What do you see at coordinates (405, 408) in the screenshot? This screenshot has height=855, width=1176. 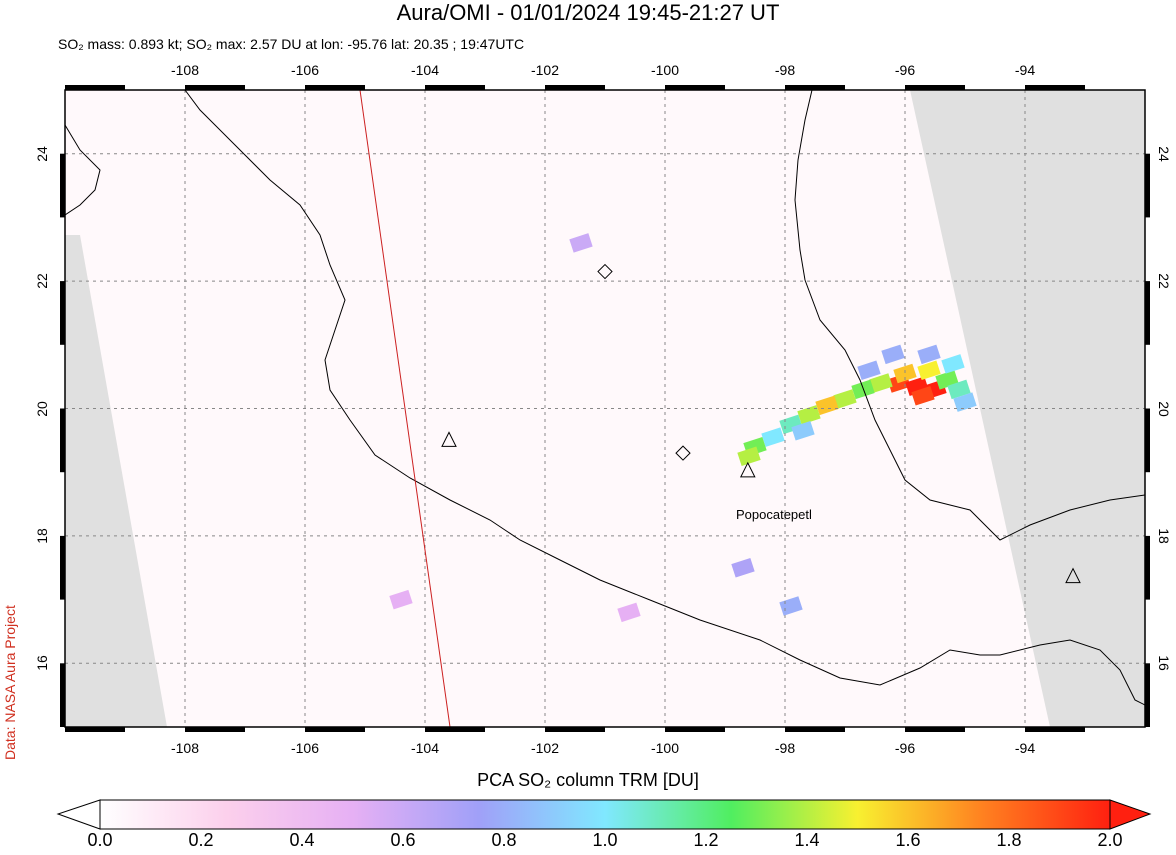 I see `orbit-edge-line` at bounding box center [405, 408].